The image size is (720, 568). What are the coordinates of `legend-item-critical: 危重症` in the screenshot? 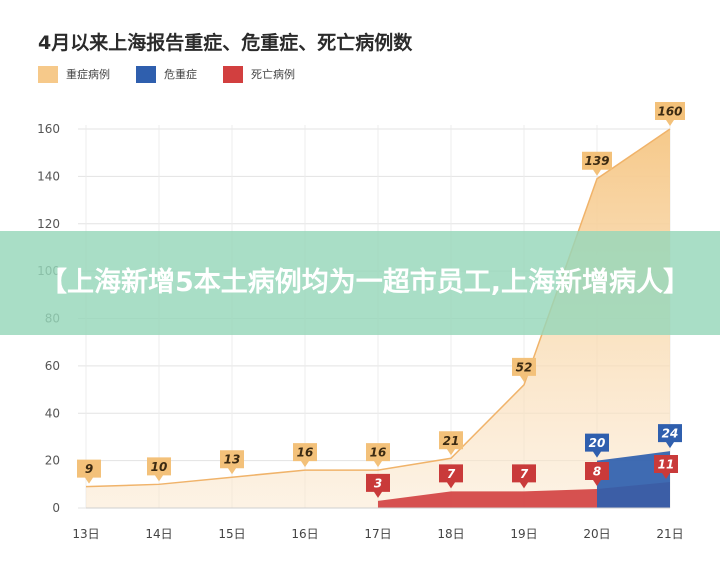 It's located at (166, 74).